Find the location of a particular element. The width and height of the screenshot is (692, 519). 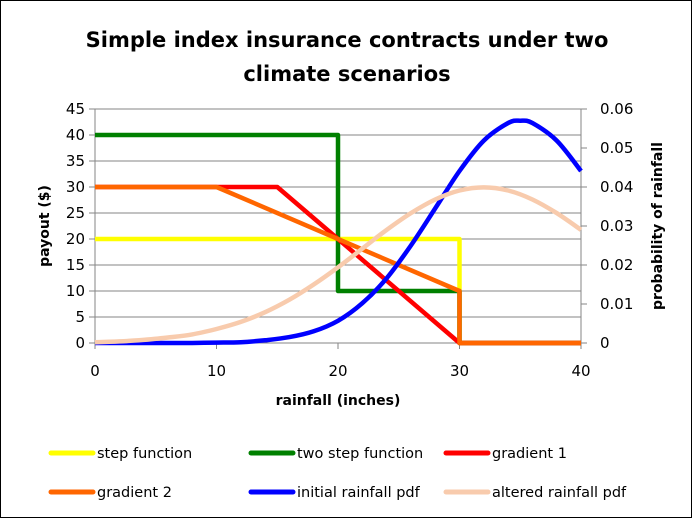

chart-title-line-2: climate scenarios is located at coordinates (346, 74).